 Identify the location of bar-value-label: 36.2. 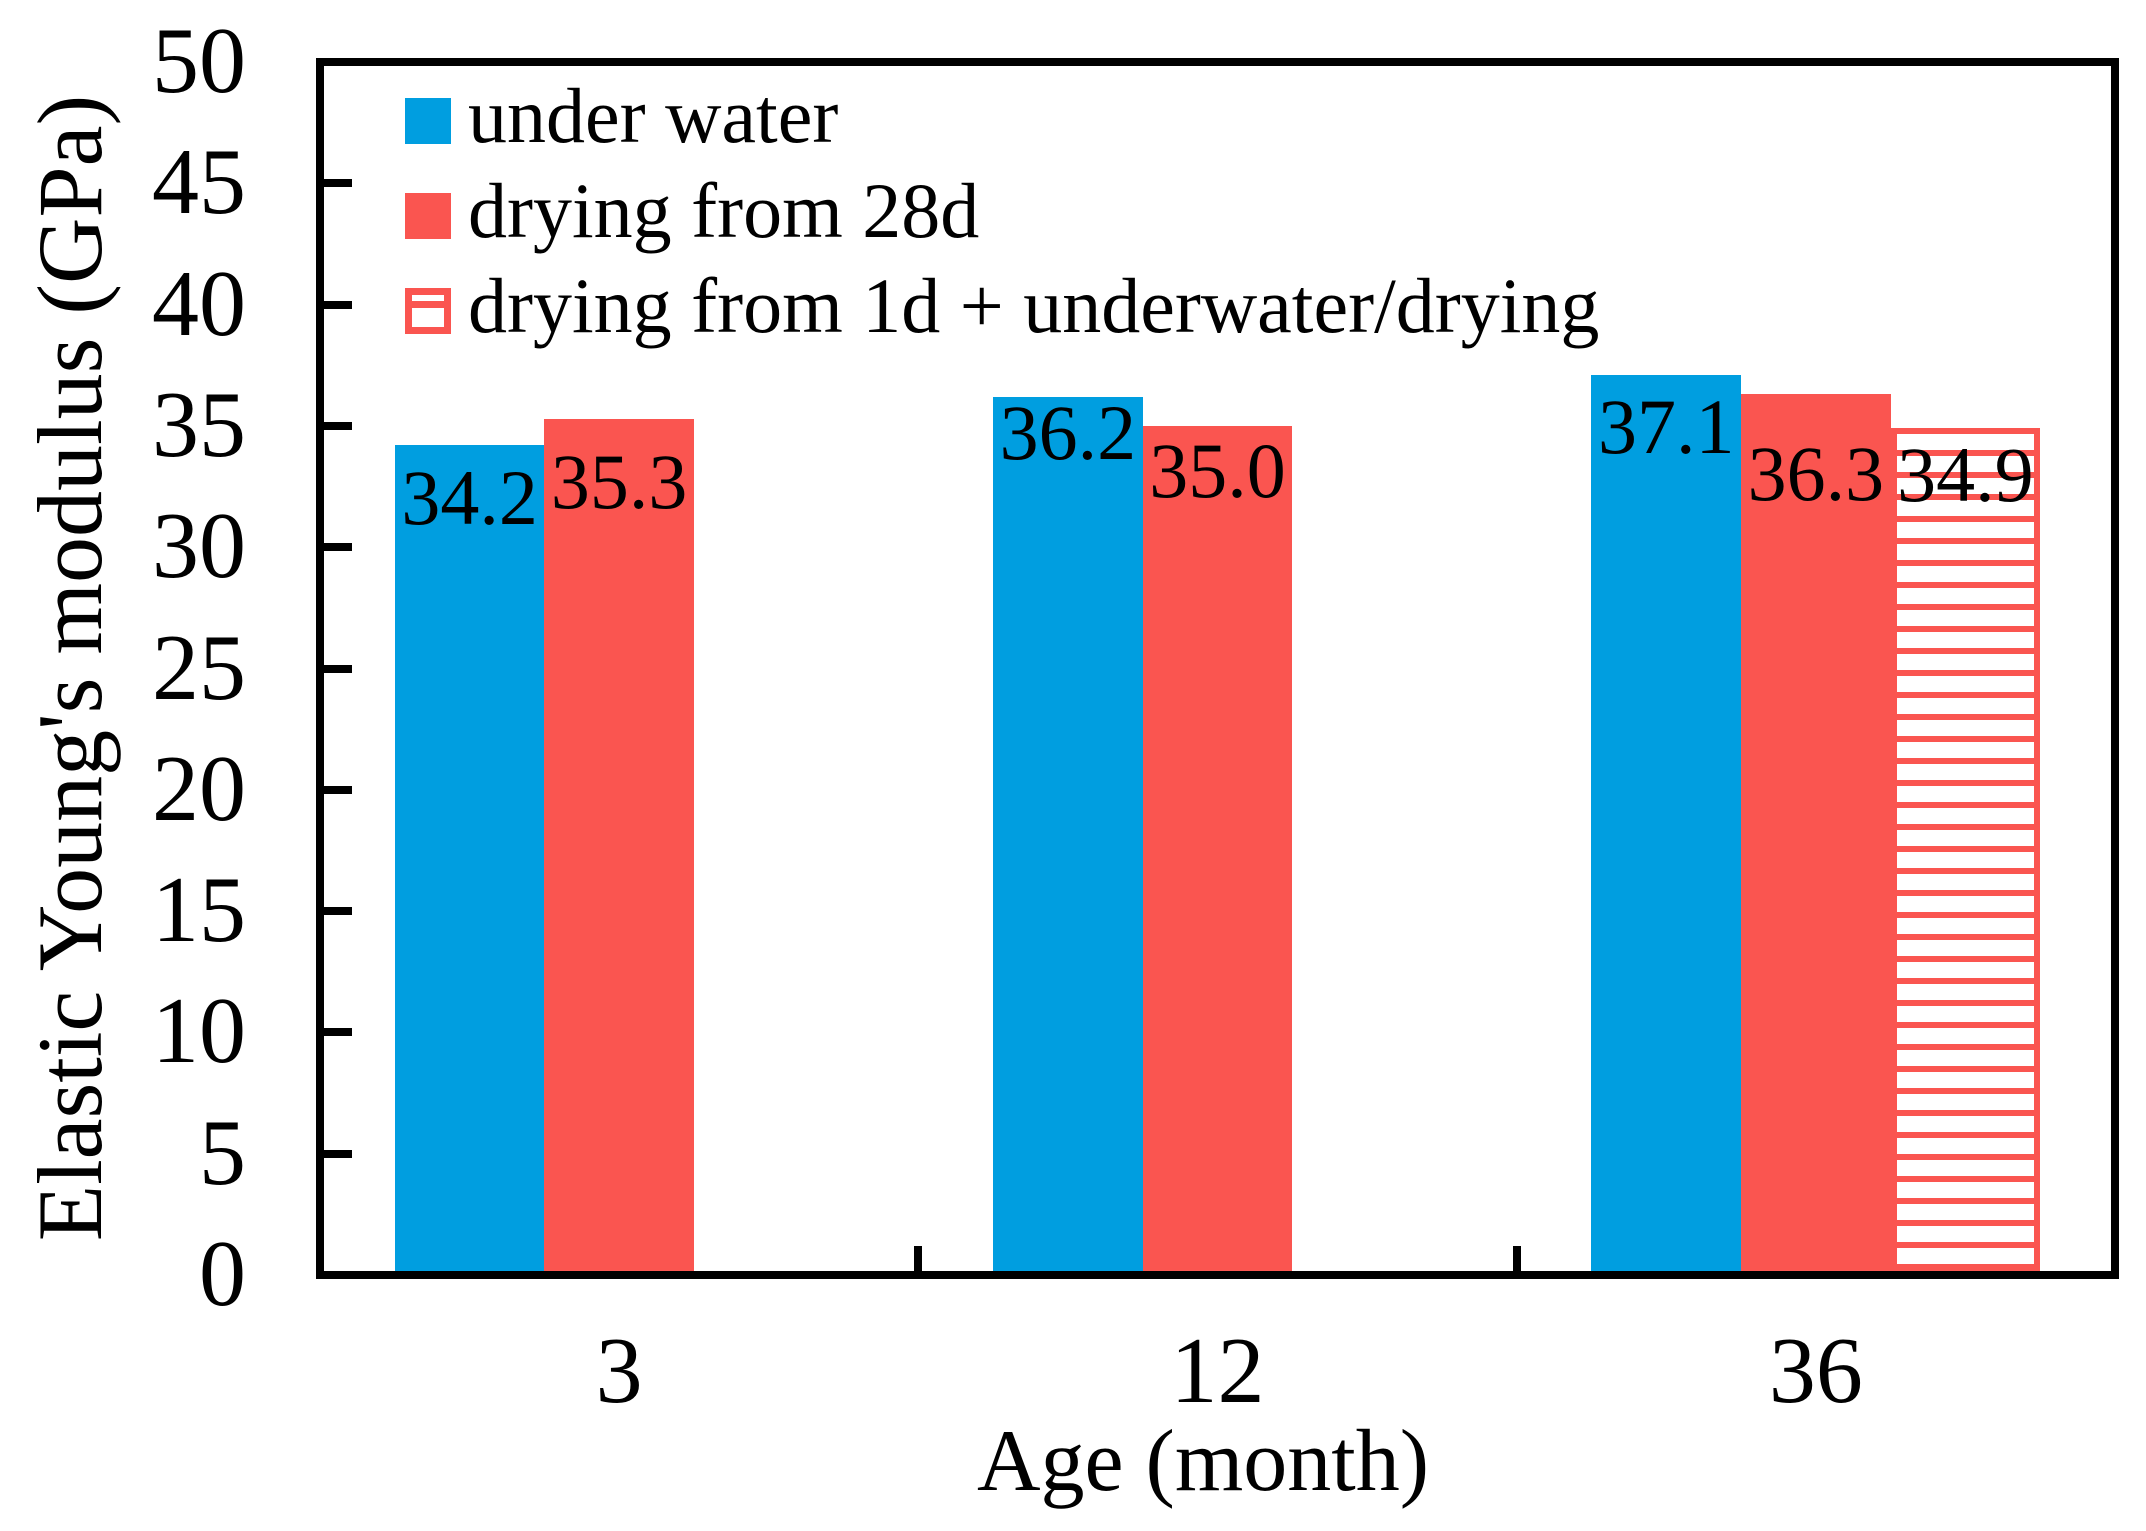
(1068, 432).